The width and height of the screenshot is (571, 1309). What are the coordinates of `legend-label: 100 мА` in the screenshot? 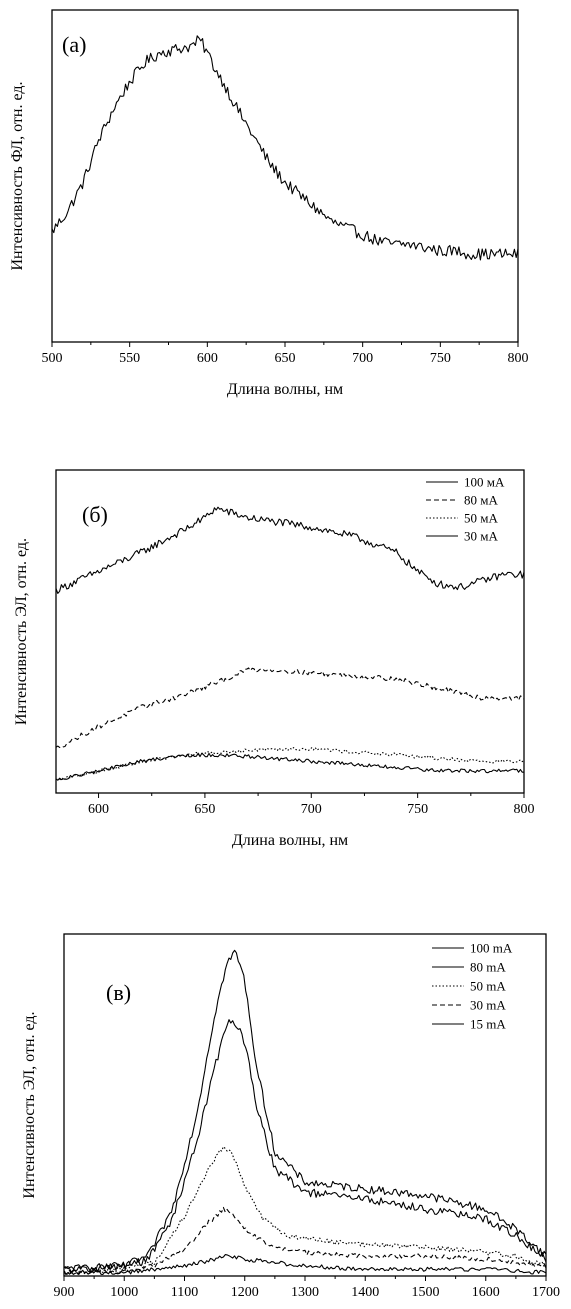 It's located at (484, 482).